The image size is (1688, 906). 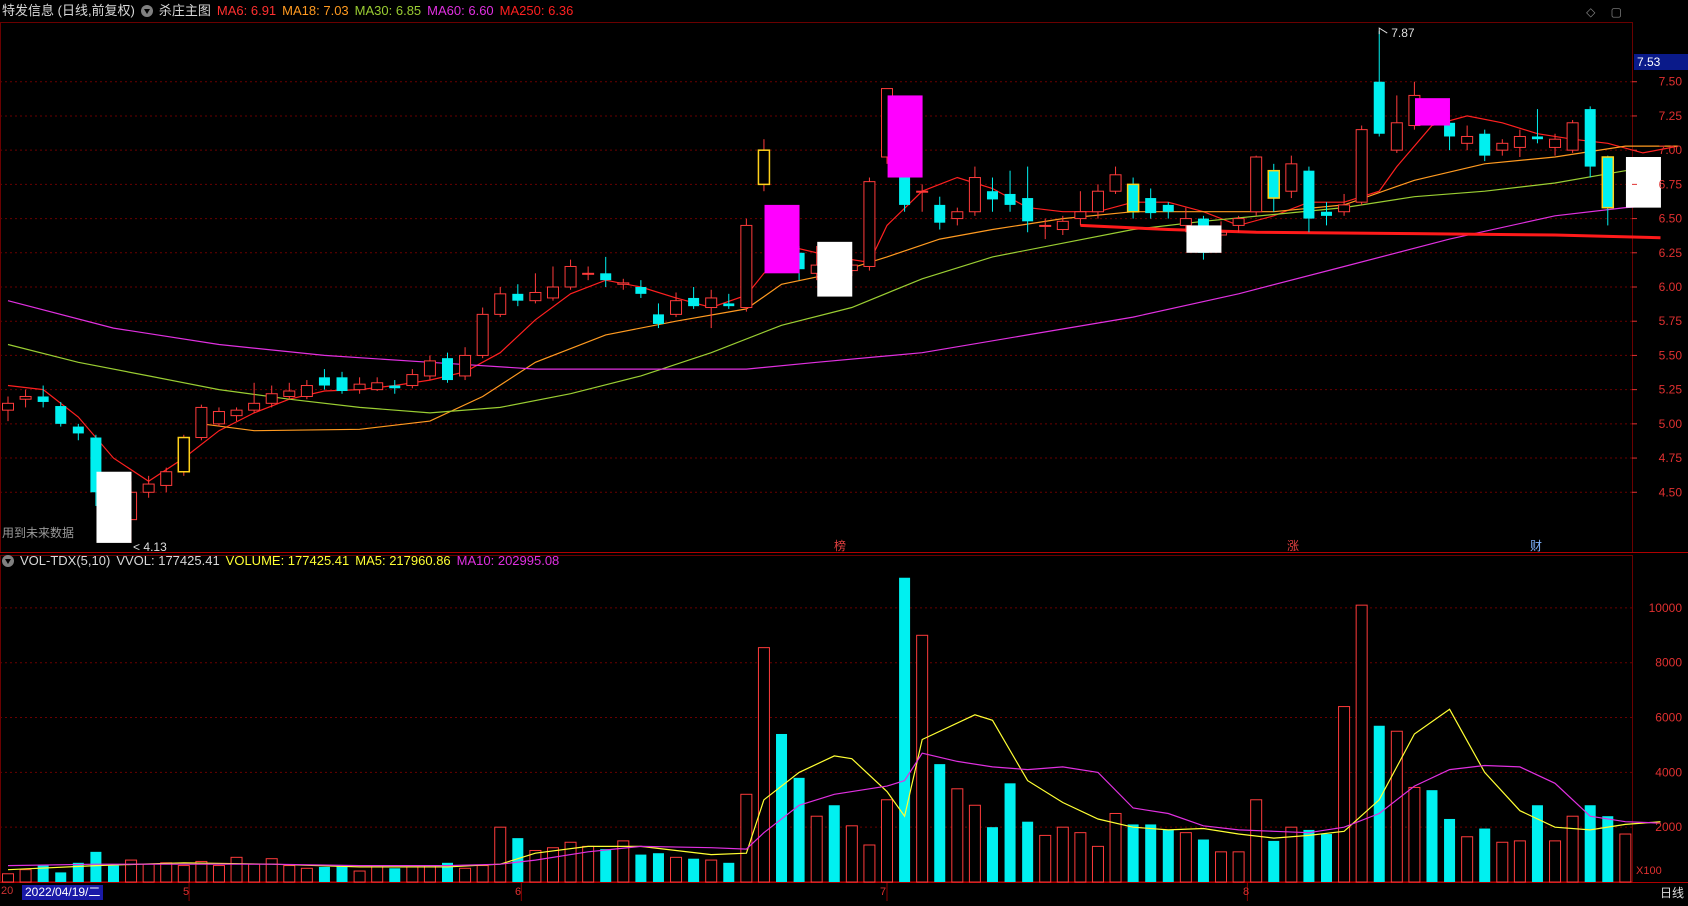 What do you see at coordinates (68, 10) in the screenshot?
I see `stock-title: 特发信息 (日线,前复权)` at bounding box center [68, 10].